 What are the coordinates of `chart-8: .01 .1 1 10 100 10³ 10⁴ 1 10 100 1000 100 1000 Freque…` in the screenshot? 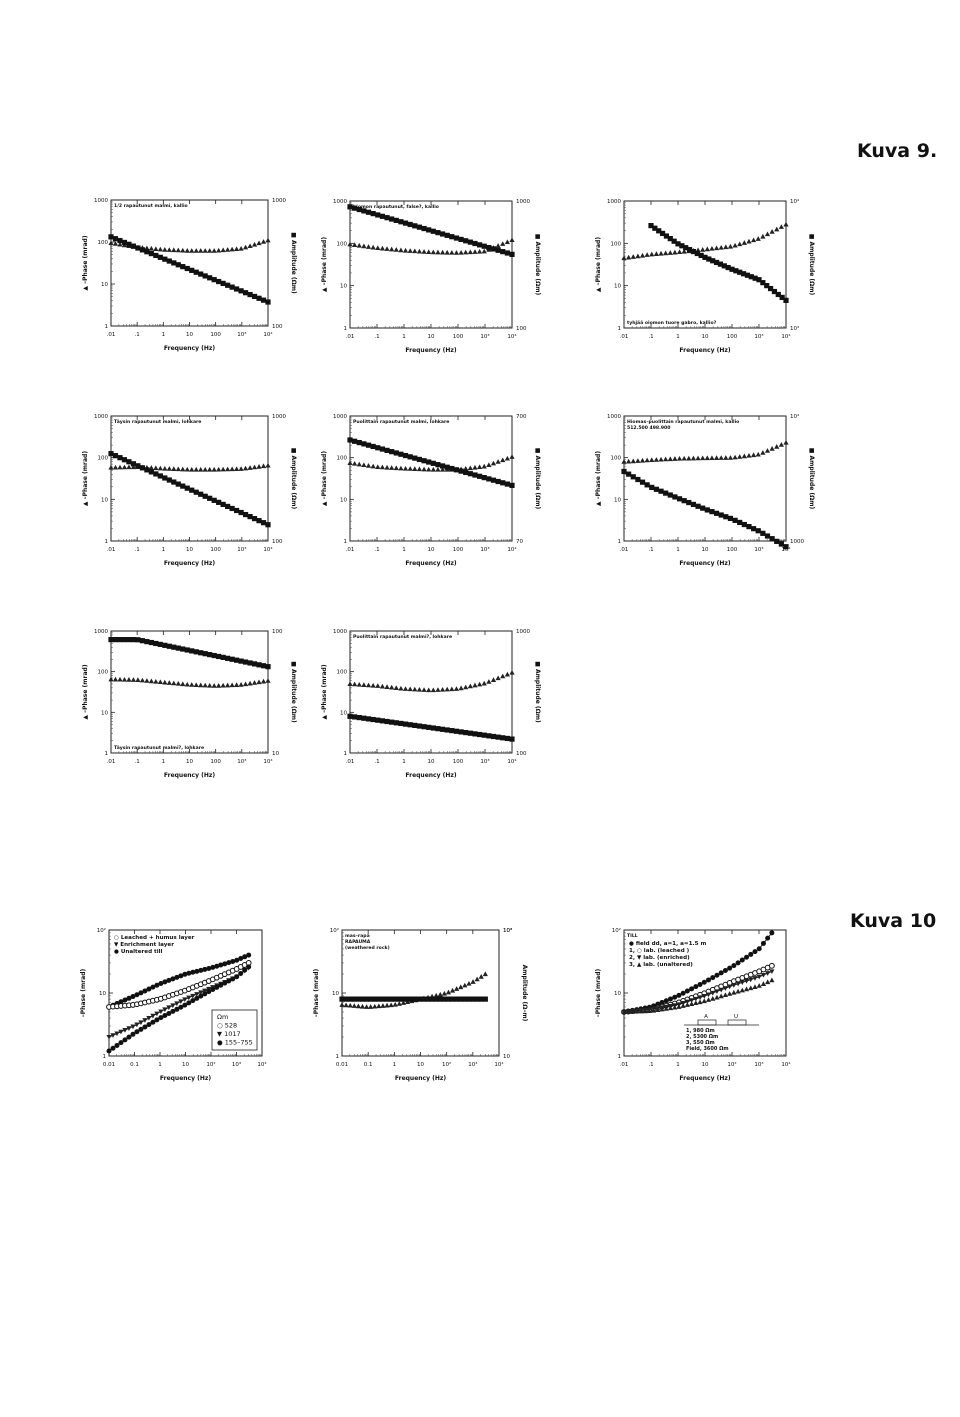 It's located at (431, 704).